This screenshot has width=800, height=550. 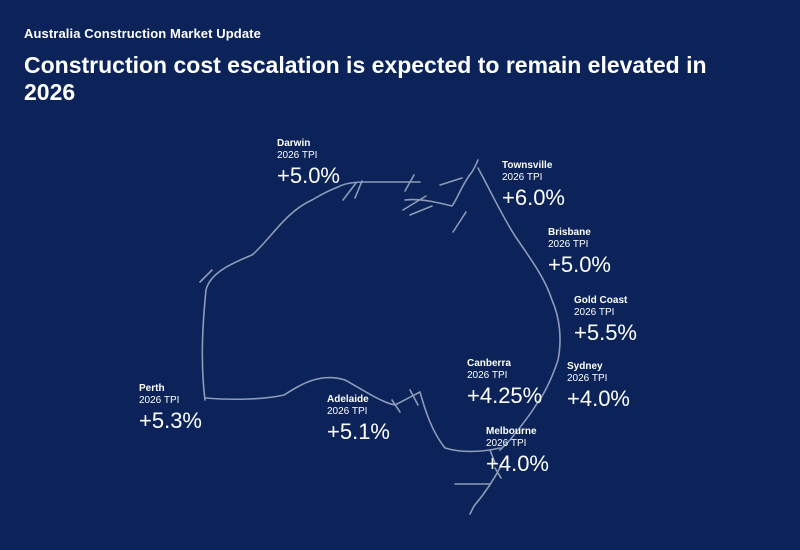 What do you see at coordinates (511, 431) in the screenshot?
I see `city-name: Melbourne` at bounding box center [511, 431].